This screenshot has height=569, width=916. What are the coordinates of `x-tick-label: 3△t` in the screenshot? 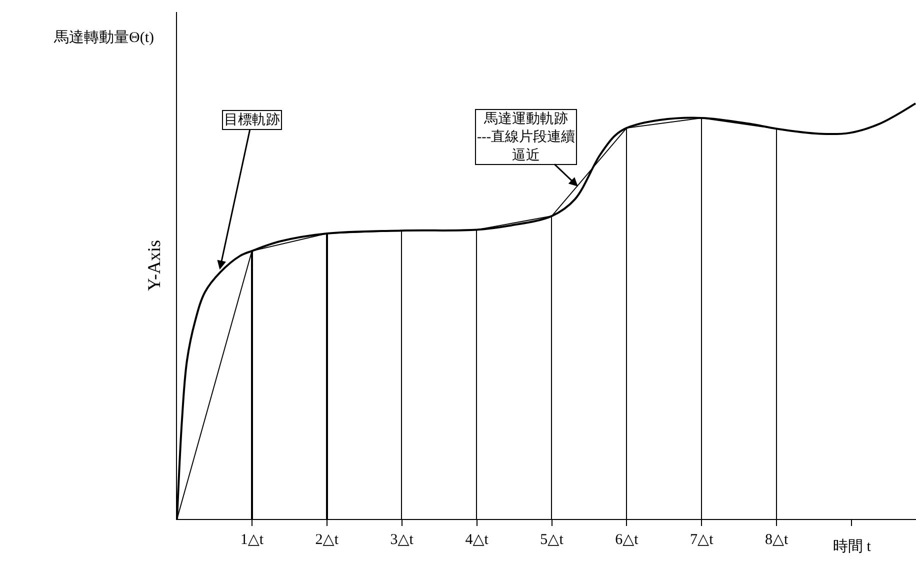 It's located at (402, 540).